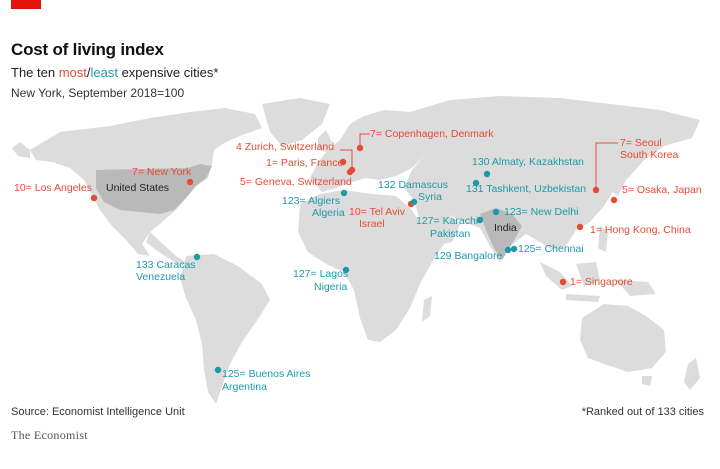 The height and width of the screenshot is (469, 720). Describe the element at coordinates (87, 49) in the screenshot. I see `chart-title: Cost of living index` at that location.